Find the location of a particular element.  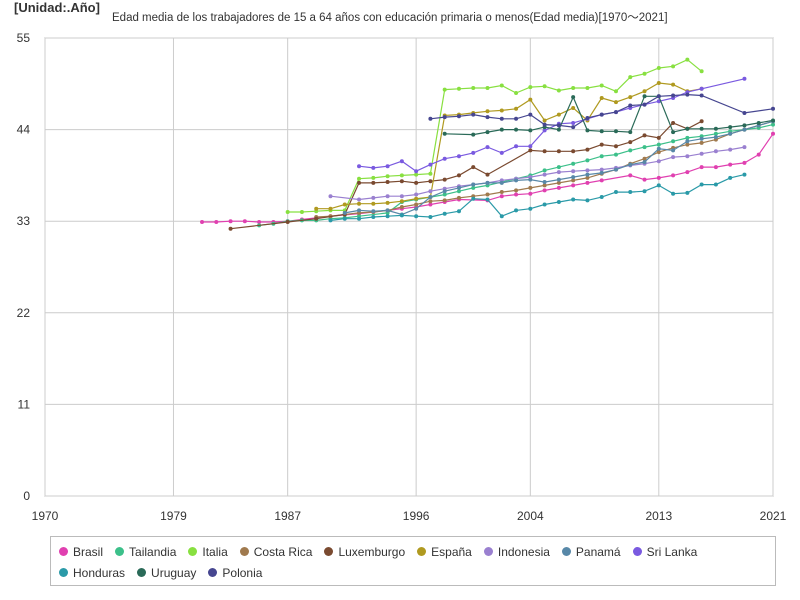

legend-item: Luxemburgo is located at coordinates (364, 551).